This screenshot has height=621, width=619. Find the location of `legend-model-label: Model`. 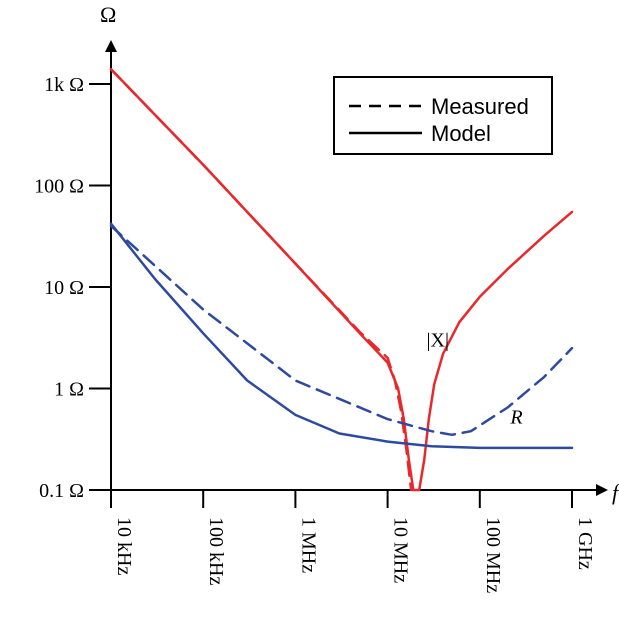

legend-model-label: Model is located at coordinates (461, 133).